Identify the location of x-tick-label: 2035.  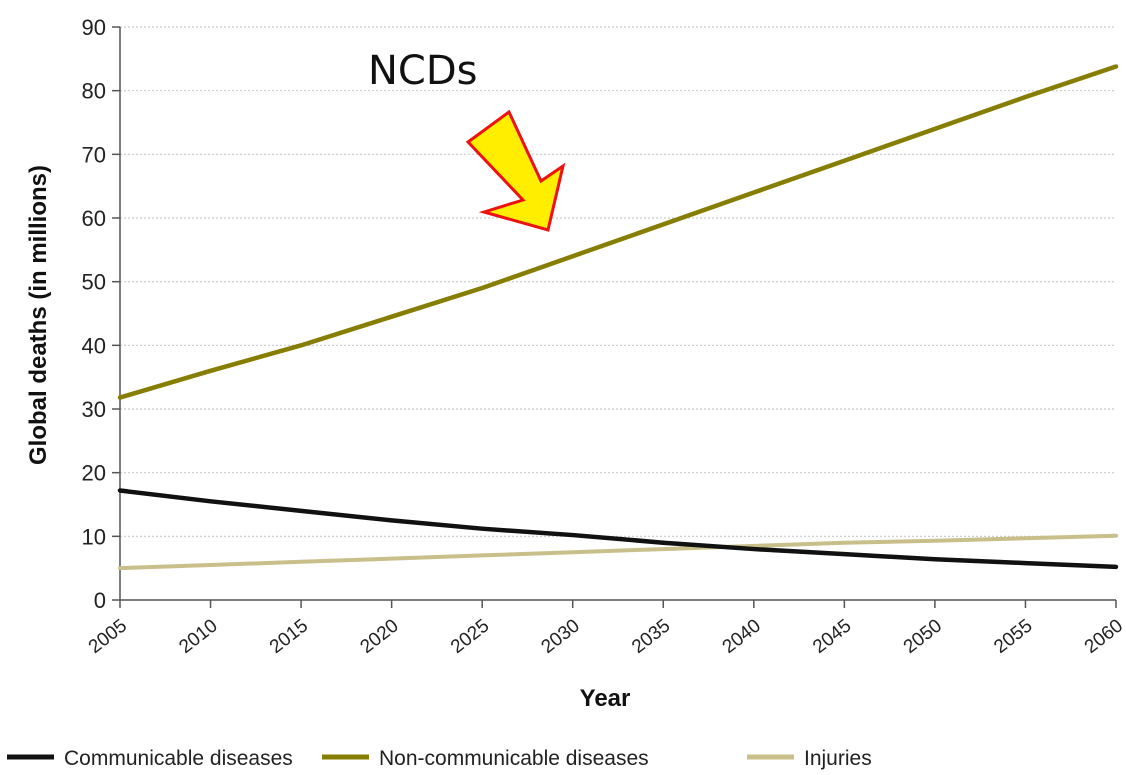
(651, 636).